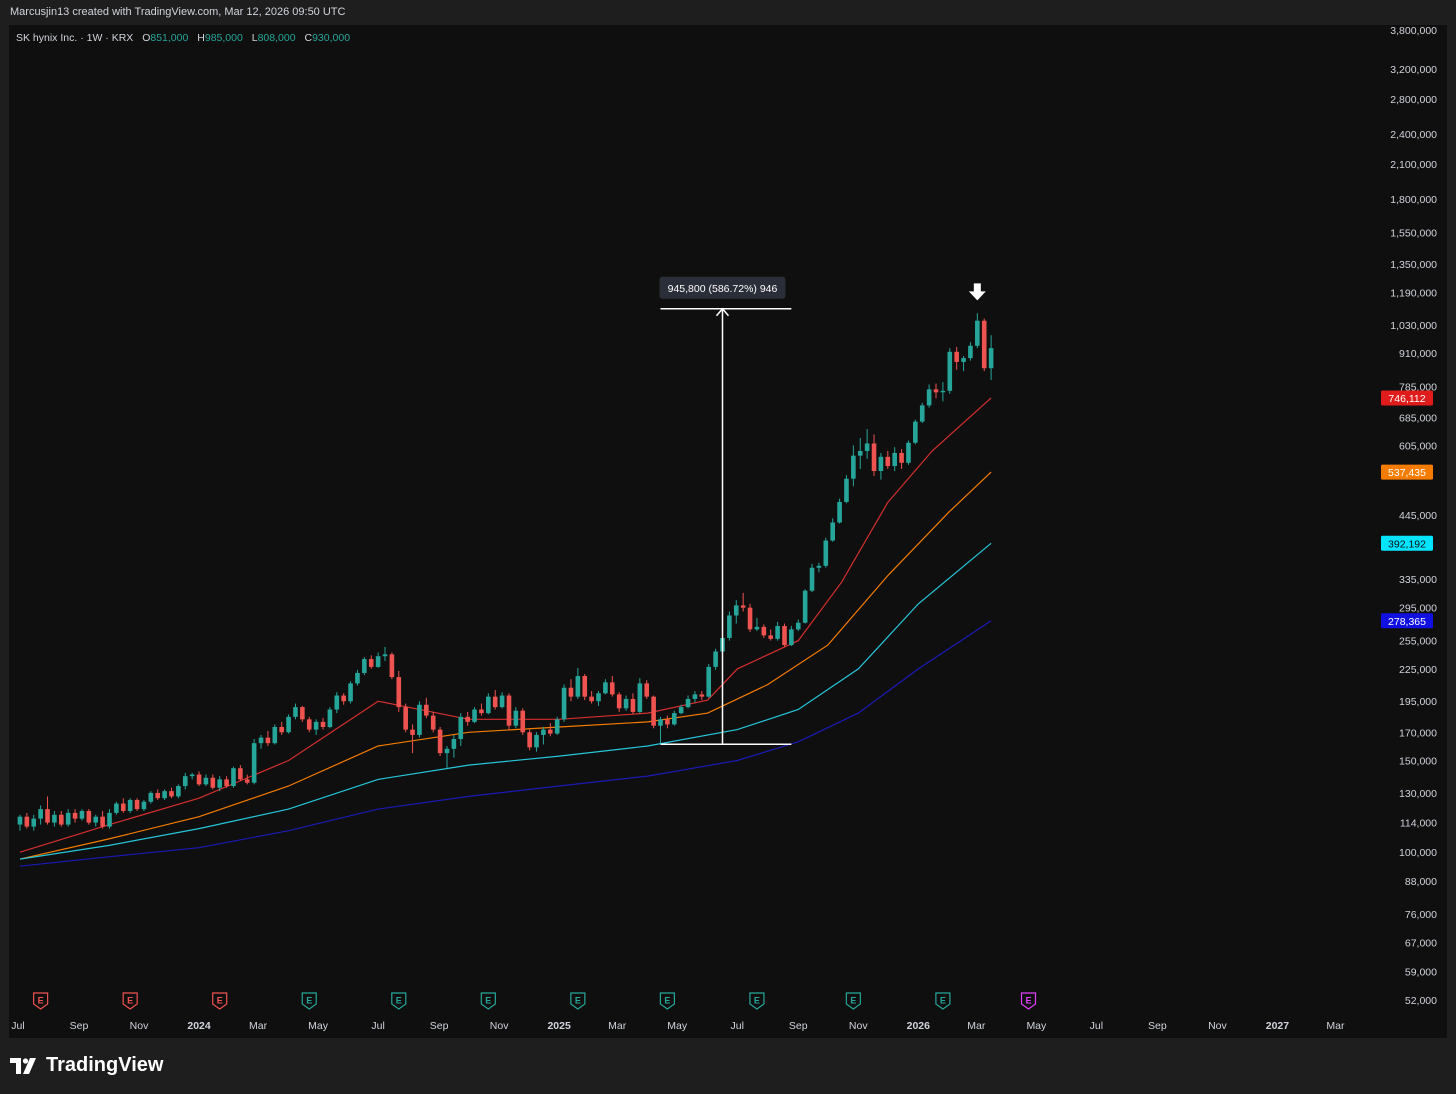 The height and width of the screenshot is (1094, 1456). What do you see at coordinates (722, 312) in the screenshot?
I see `measure-arrowhead` at bounding box center [722, 312].